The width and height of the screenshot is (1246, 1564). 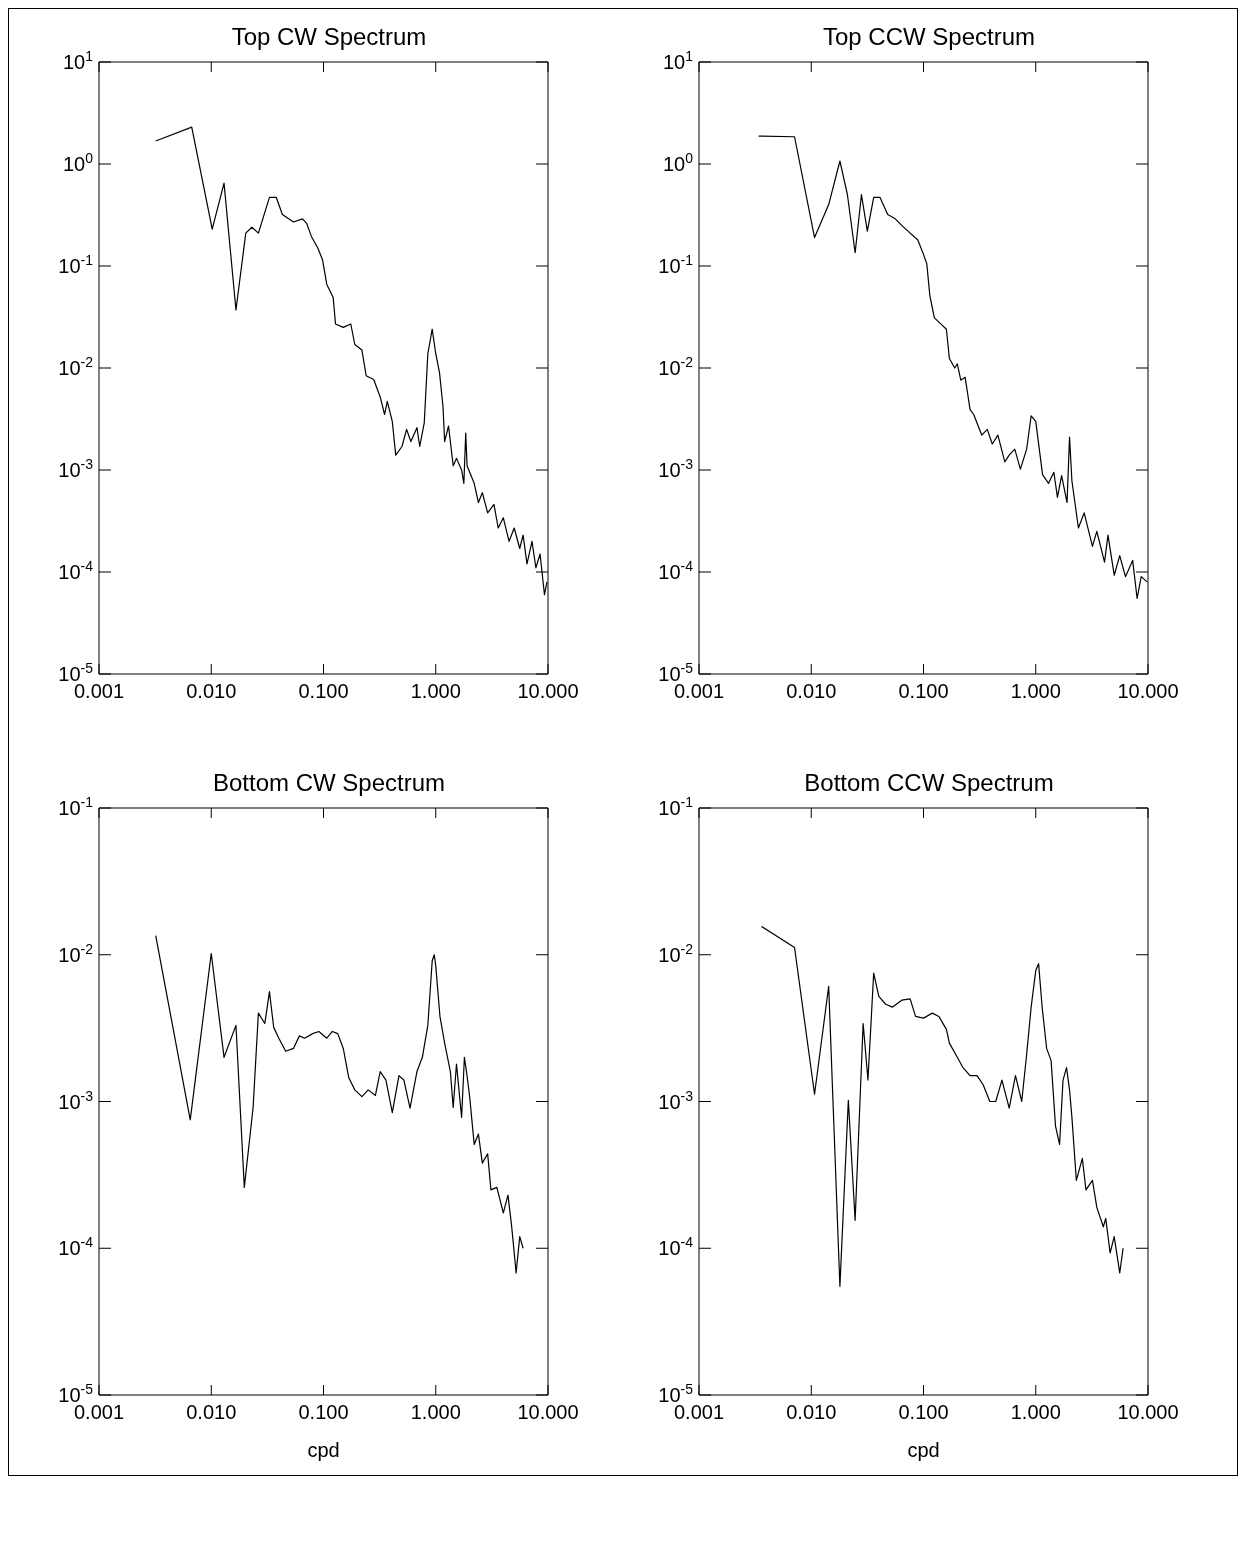 I want to click on chart-title: Bottom CCW Spectrum, so click(x=929, y=782).